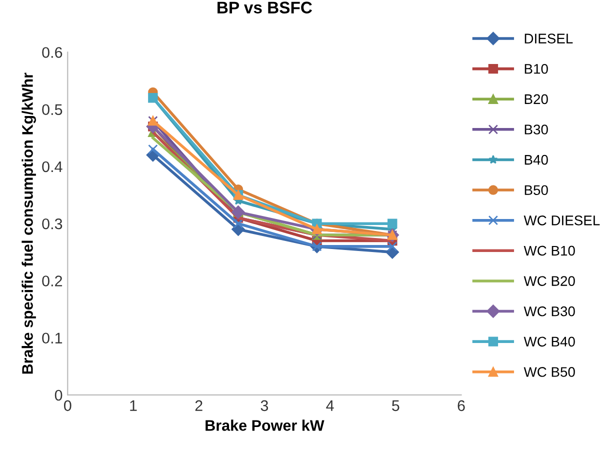 This screenshot has height=454, width=615. Describe the element at coordinates (29, 223) in the screenshot. I see `y-axis-title: Brake specific fuel consumption Kg/kWhr` at that location.